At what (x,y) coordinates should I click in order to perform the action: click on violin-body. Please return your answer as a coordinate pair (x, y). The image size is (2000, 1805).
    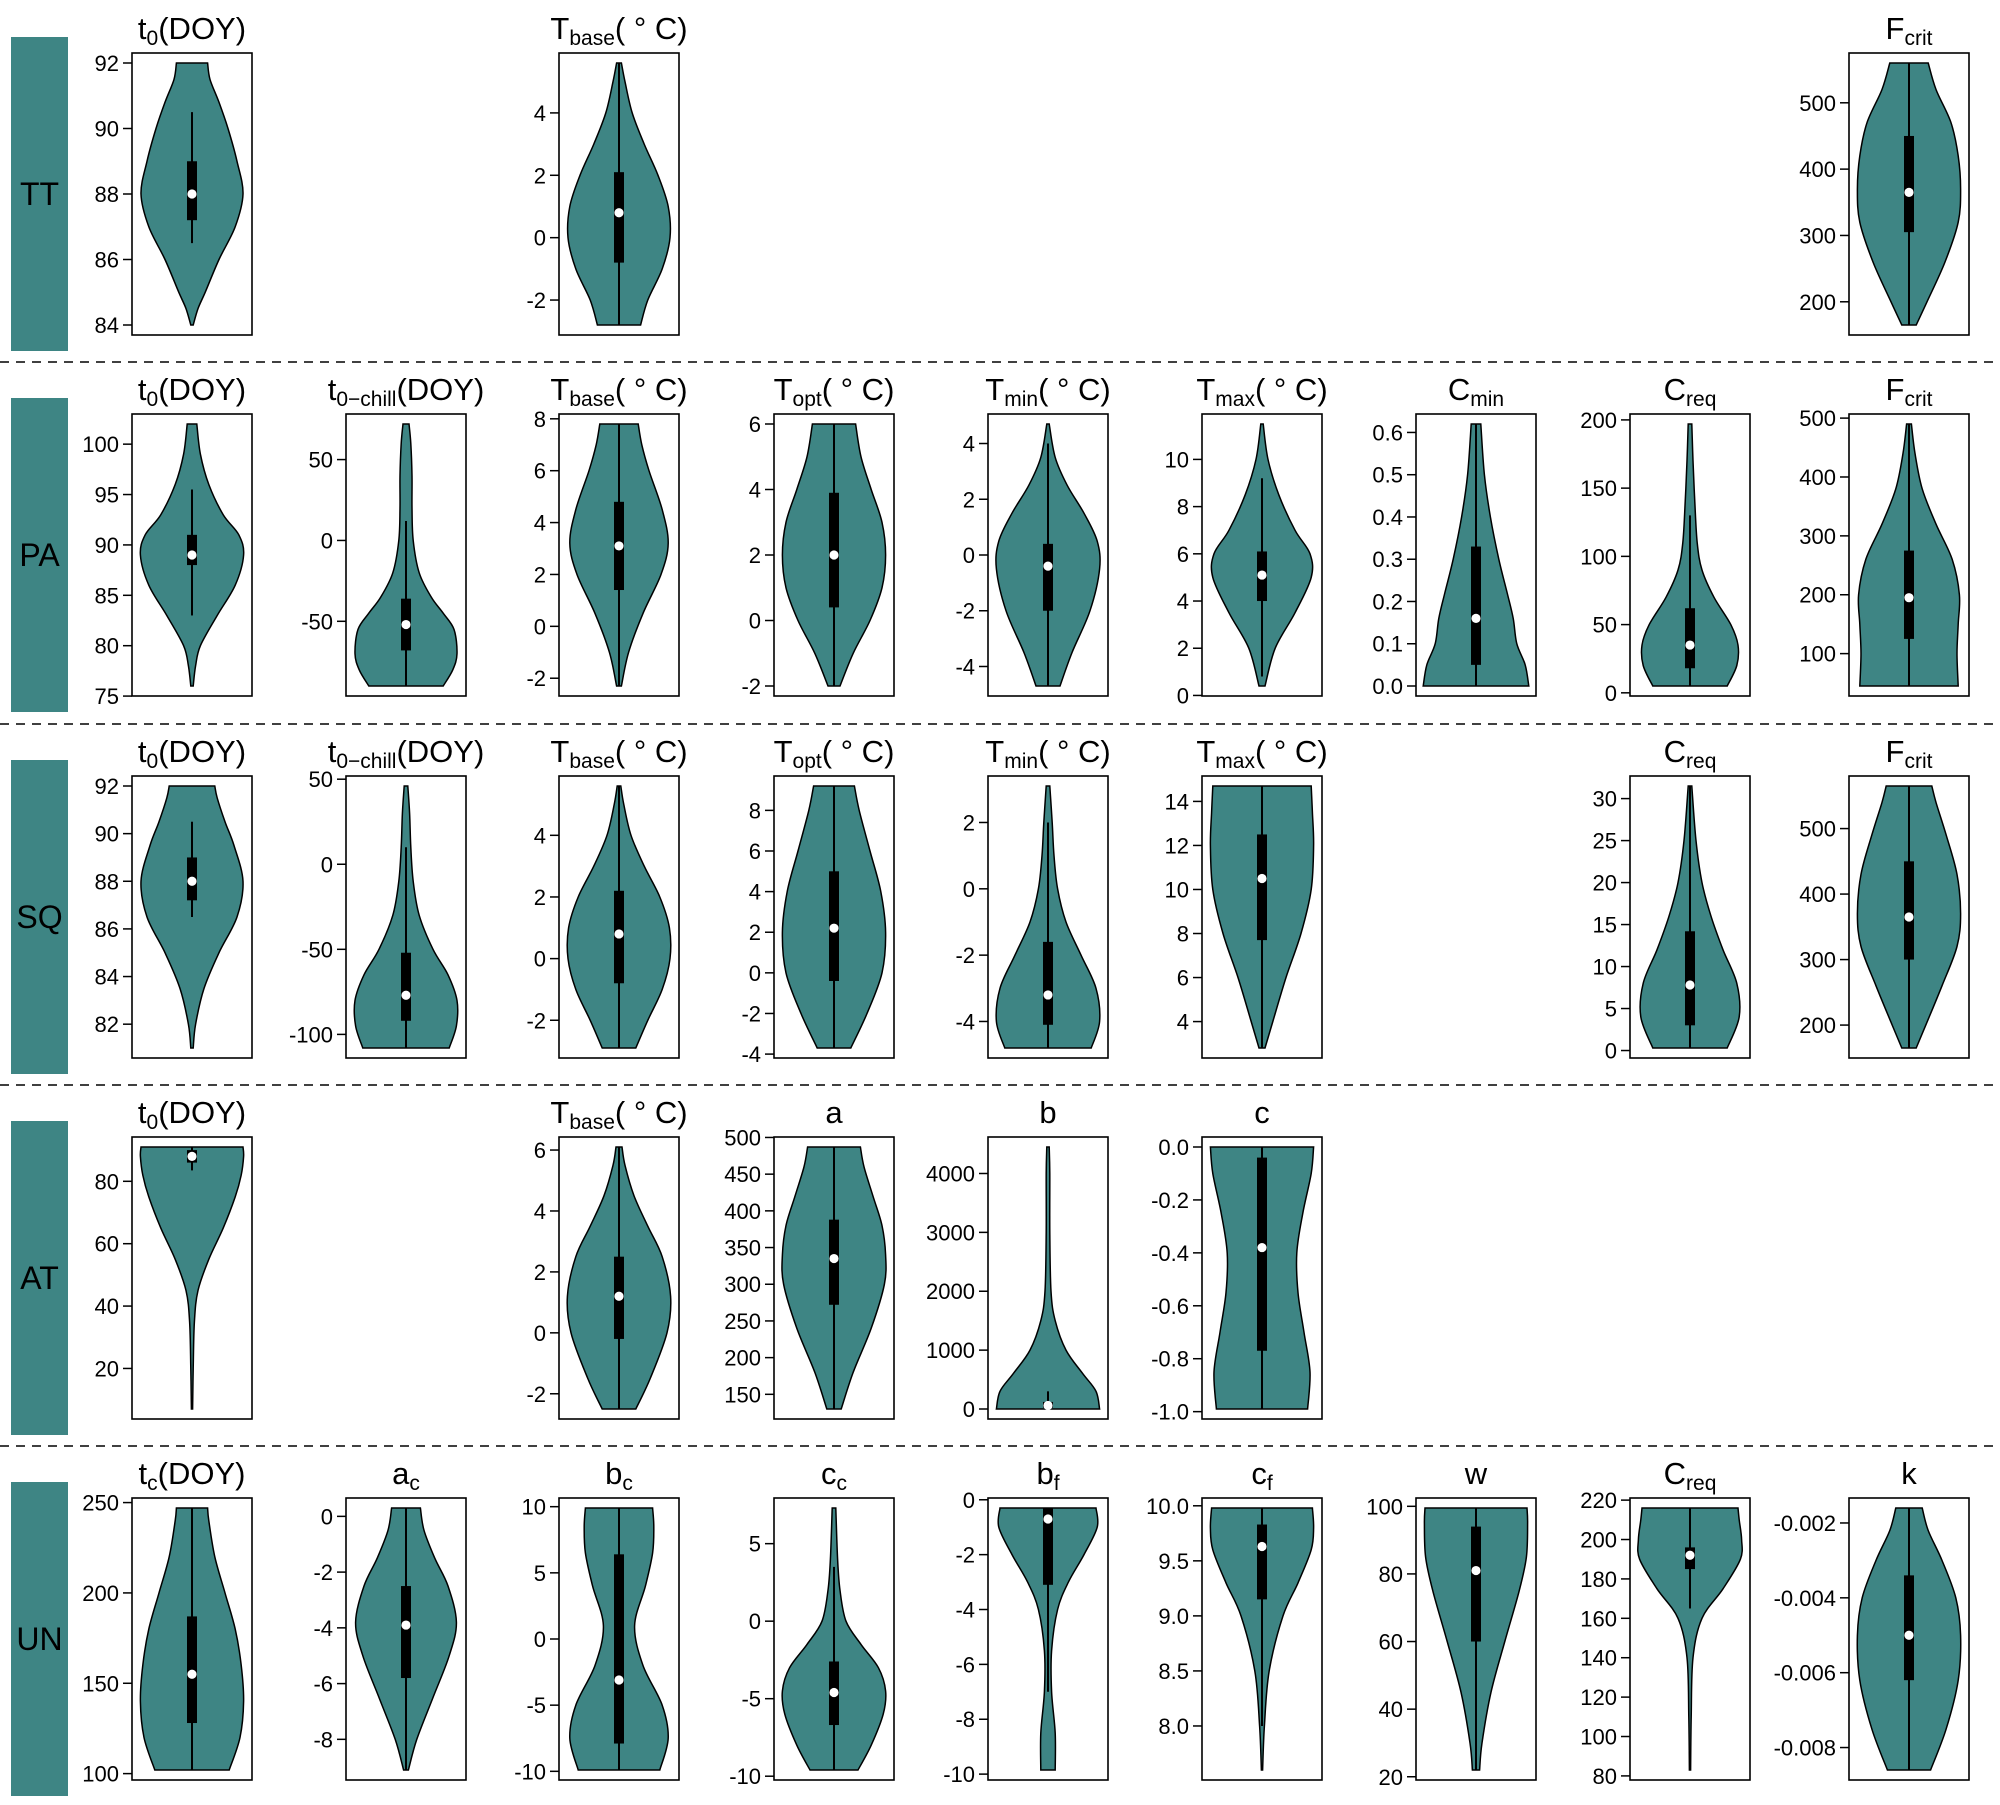
    Looking at the image, I should click on (1690, 1639).